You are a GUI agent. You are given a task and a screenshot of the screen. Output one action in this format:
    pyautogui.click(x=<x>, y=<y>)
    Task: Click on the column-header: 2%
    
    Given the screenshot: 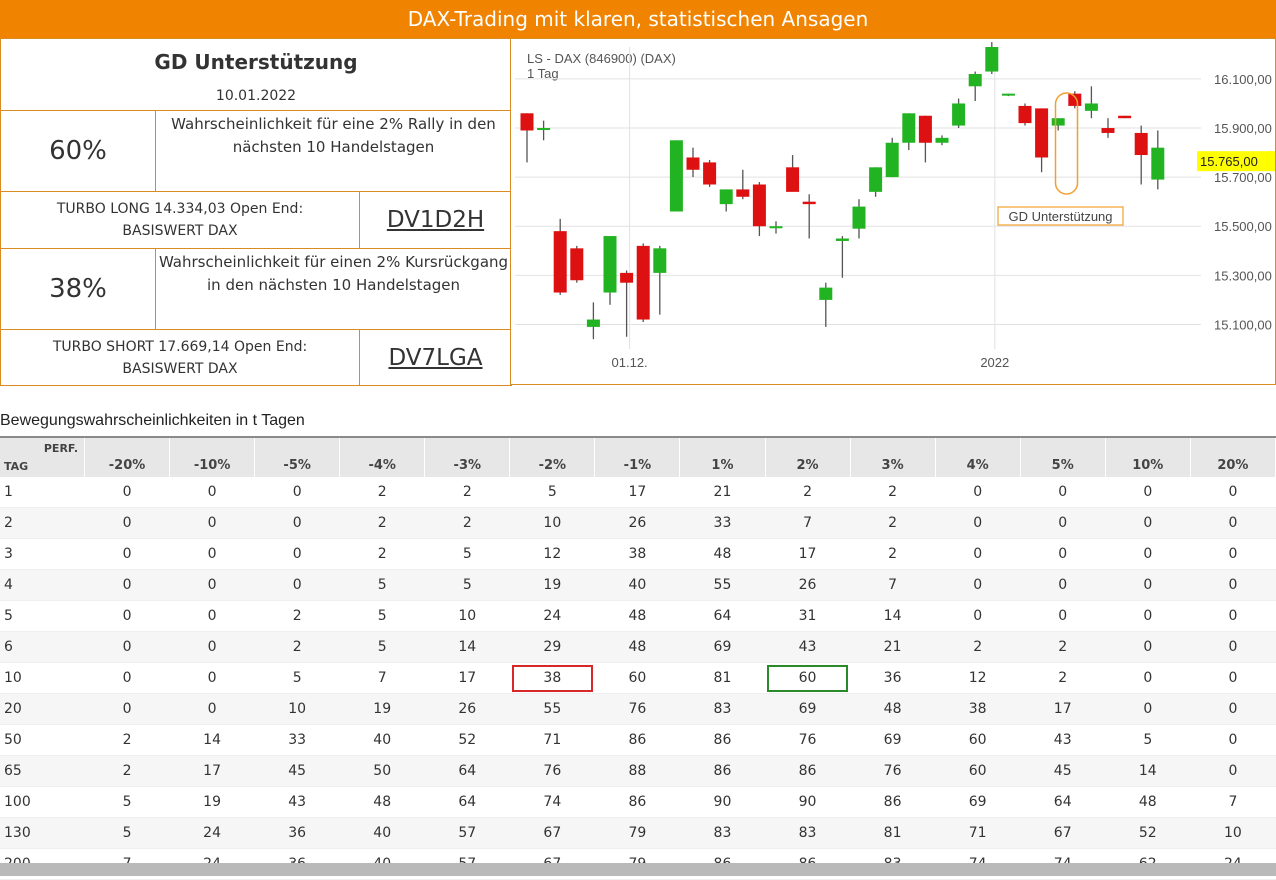 What is the action you would take?
    pyautogui.click(x=808, y=456)
    